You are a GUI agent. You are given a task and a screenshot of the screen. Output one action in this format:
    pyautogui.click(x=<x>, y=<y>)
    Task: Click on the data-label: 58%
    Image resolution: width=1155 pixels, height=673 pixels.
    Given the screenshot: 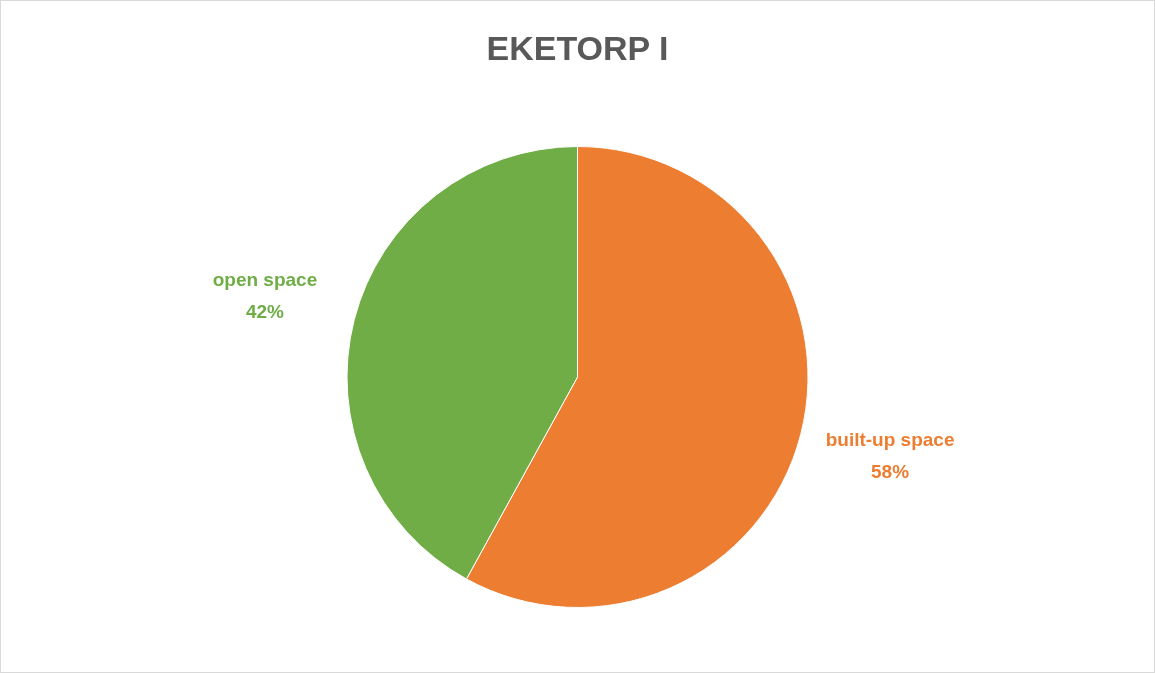 What is the action you would take?
    pyautogui.click(x=890, y=472)
    